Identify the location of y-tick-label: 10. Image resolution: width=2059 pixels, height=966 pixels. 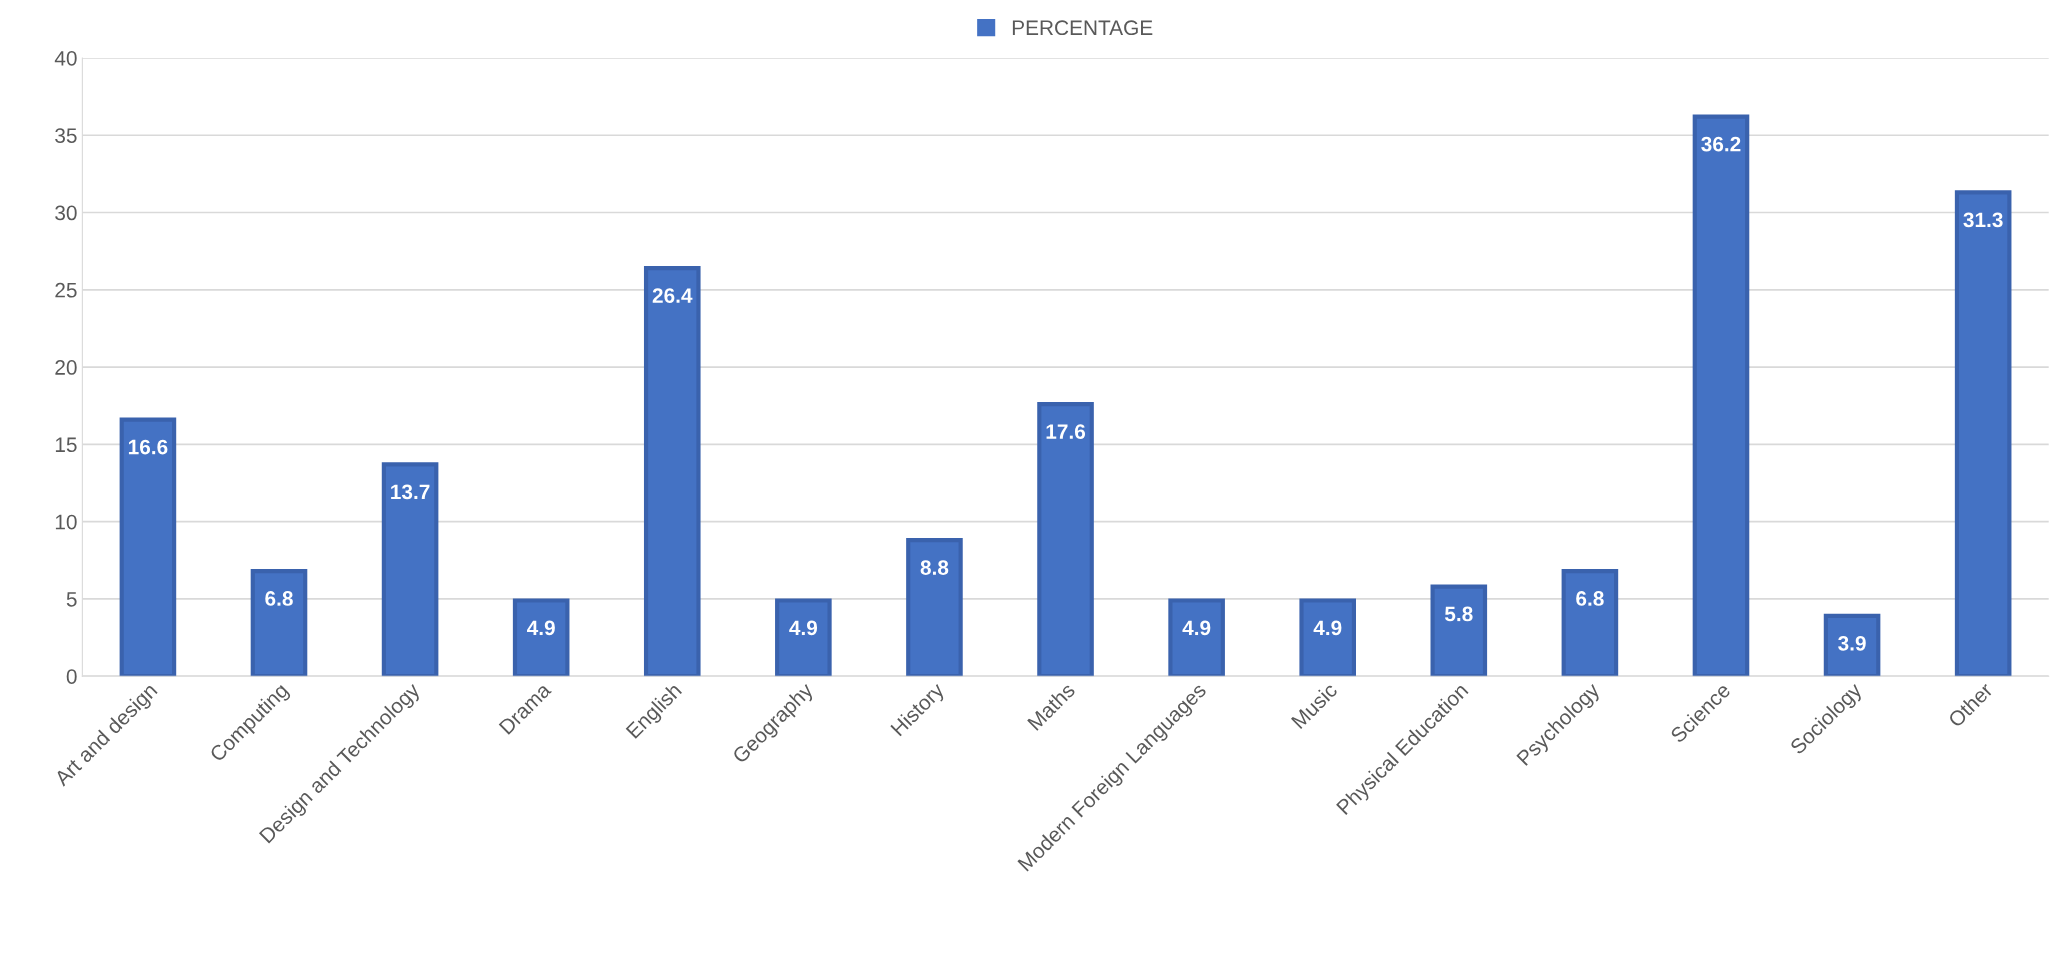
(66, 522).